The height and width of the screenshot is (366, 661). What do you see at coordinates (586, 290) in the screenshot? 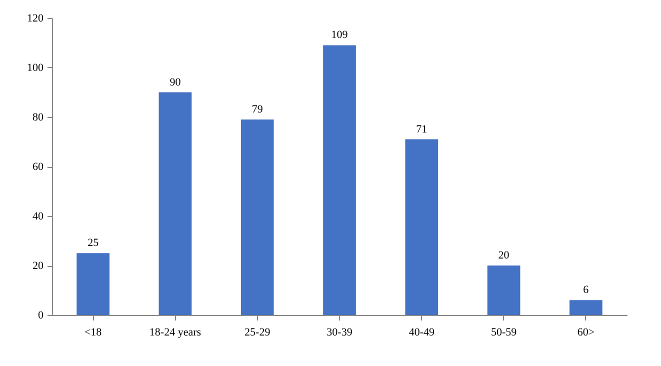
I see `data-label: 6` at bounding box center [586, 290].